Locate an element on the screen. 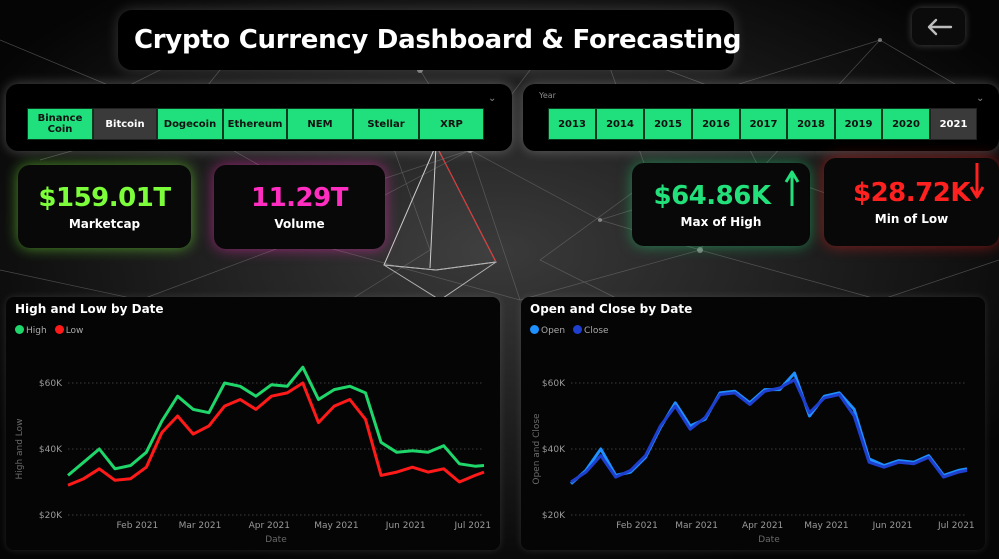 Image resolution: width=999 pixels, height=559 pixels. kpi-card-volume: 11.29T Volume is located at coordinates (299, 207).